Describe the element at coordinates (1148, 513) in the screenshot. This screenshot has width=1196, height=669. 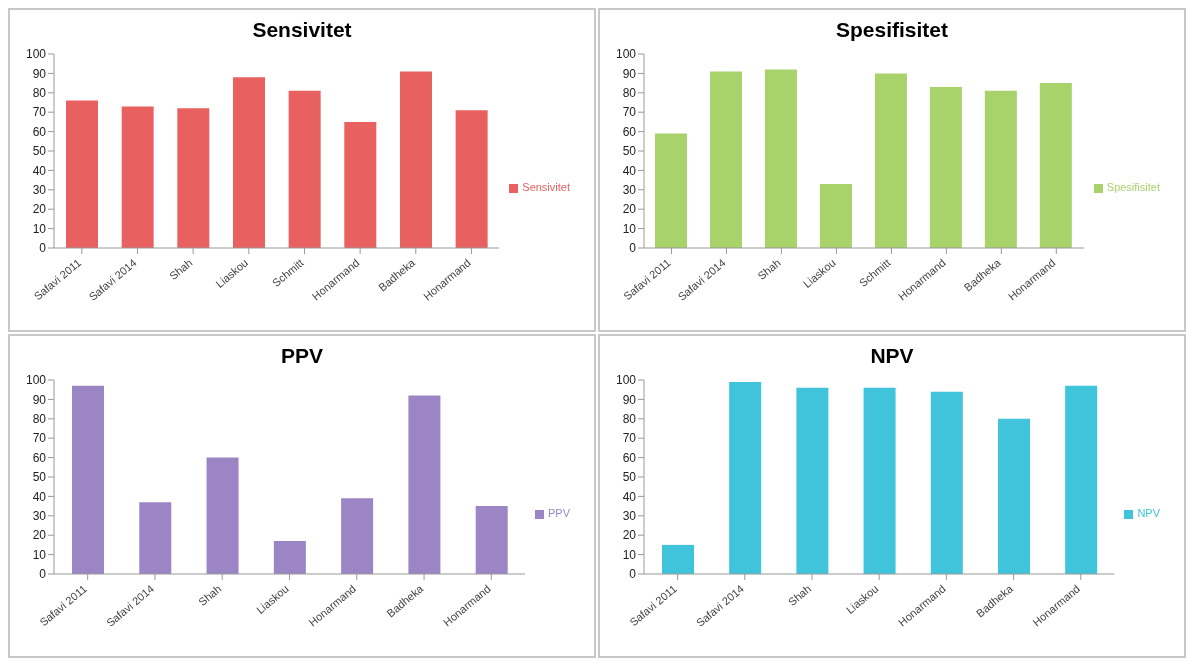
I see `legend-label: NPV` at that location.